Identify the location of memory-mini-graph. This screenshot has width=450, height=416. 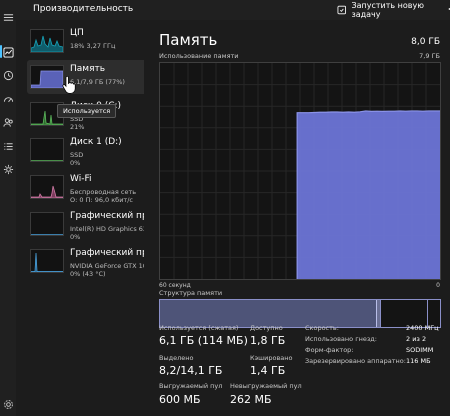
(47, 79).